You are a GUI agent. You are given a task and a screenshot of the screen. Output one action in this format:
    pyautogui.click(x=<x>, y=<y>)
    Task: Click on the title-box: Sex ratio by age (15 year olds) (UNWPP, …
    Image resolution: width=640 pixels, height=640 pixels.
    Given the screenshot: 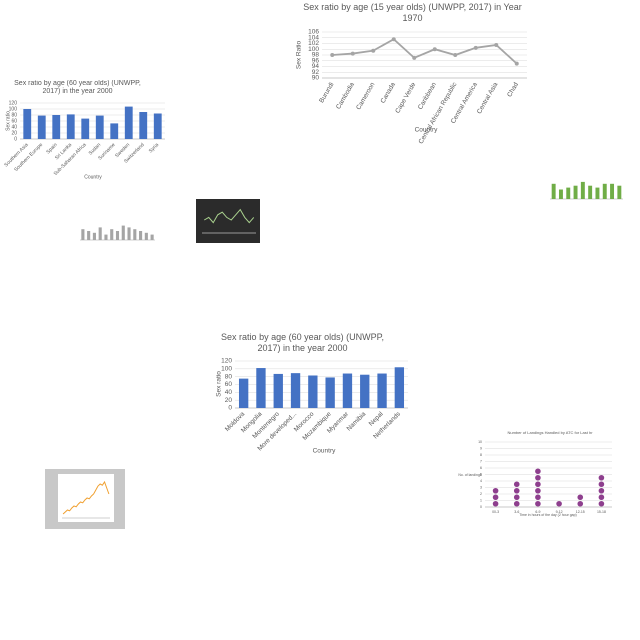 What is the action you would take?
    pyautogui.click(x=412, y=12)
    